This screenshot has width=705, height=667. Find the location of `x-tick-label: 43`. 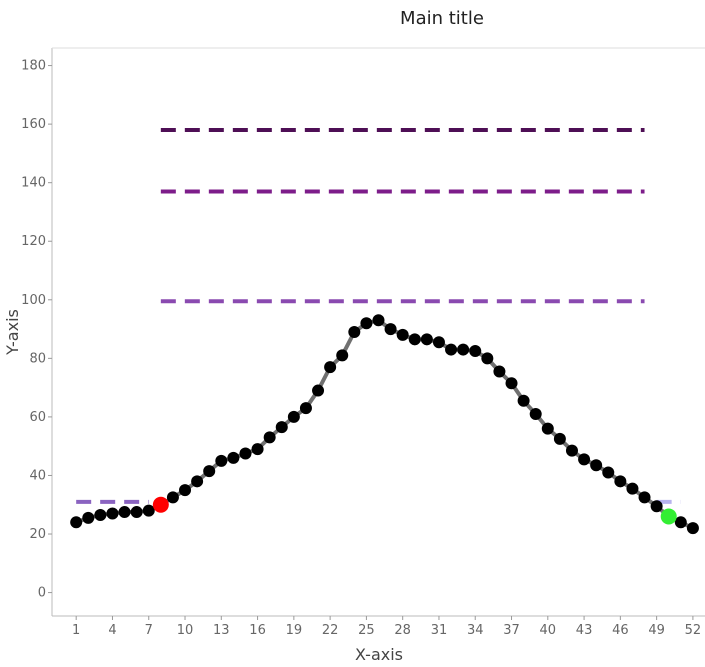

x-tick-label: 43 is located at coordinates (584, 630).